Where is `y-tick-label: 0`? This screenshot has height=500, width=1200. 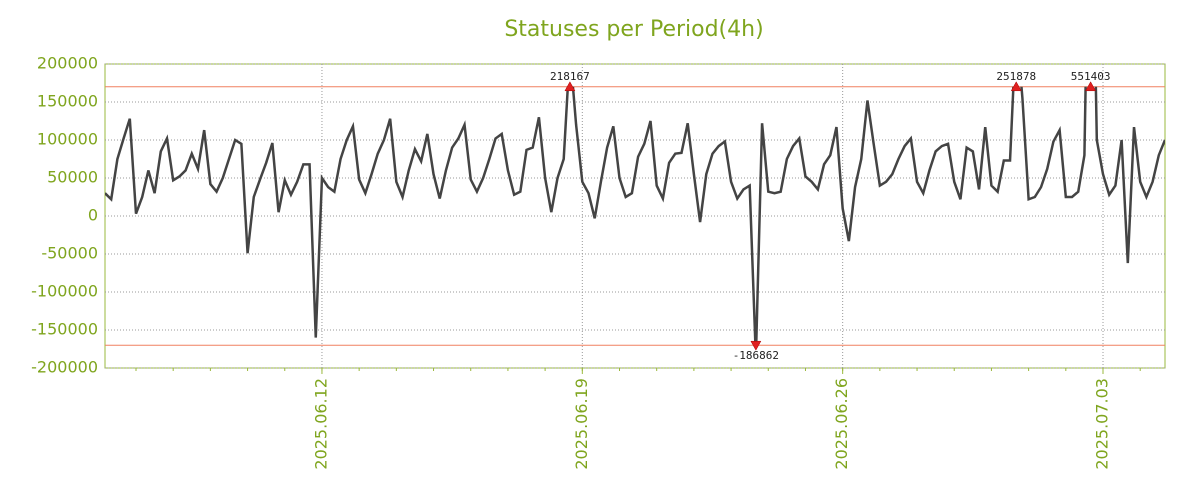 y-tick-label: 0 is located at coordinates (93, 215).